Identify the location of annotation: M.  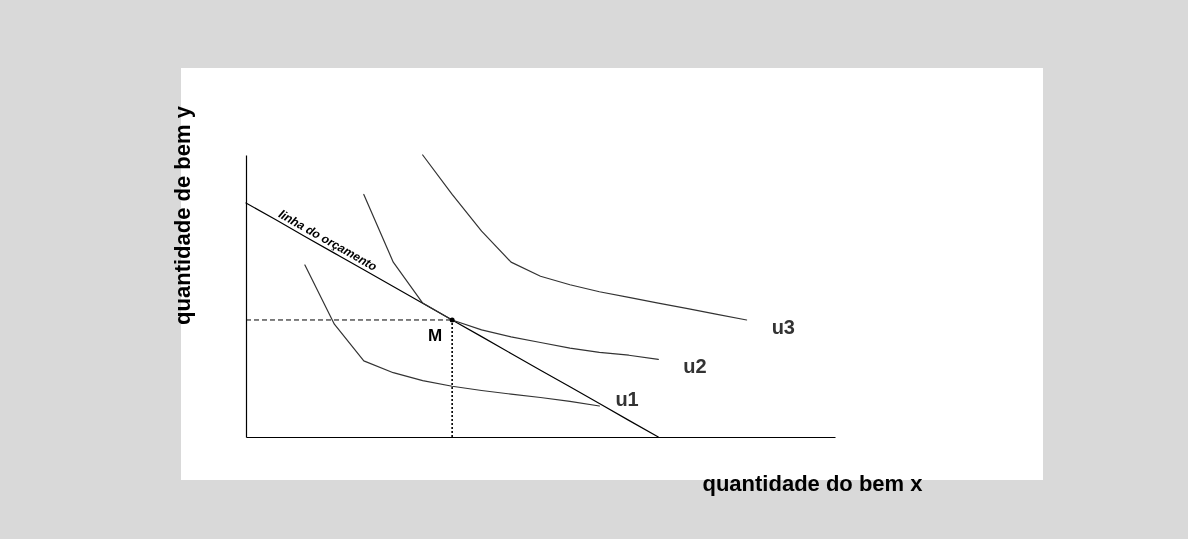
(435, 335).